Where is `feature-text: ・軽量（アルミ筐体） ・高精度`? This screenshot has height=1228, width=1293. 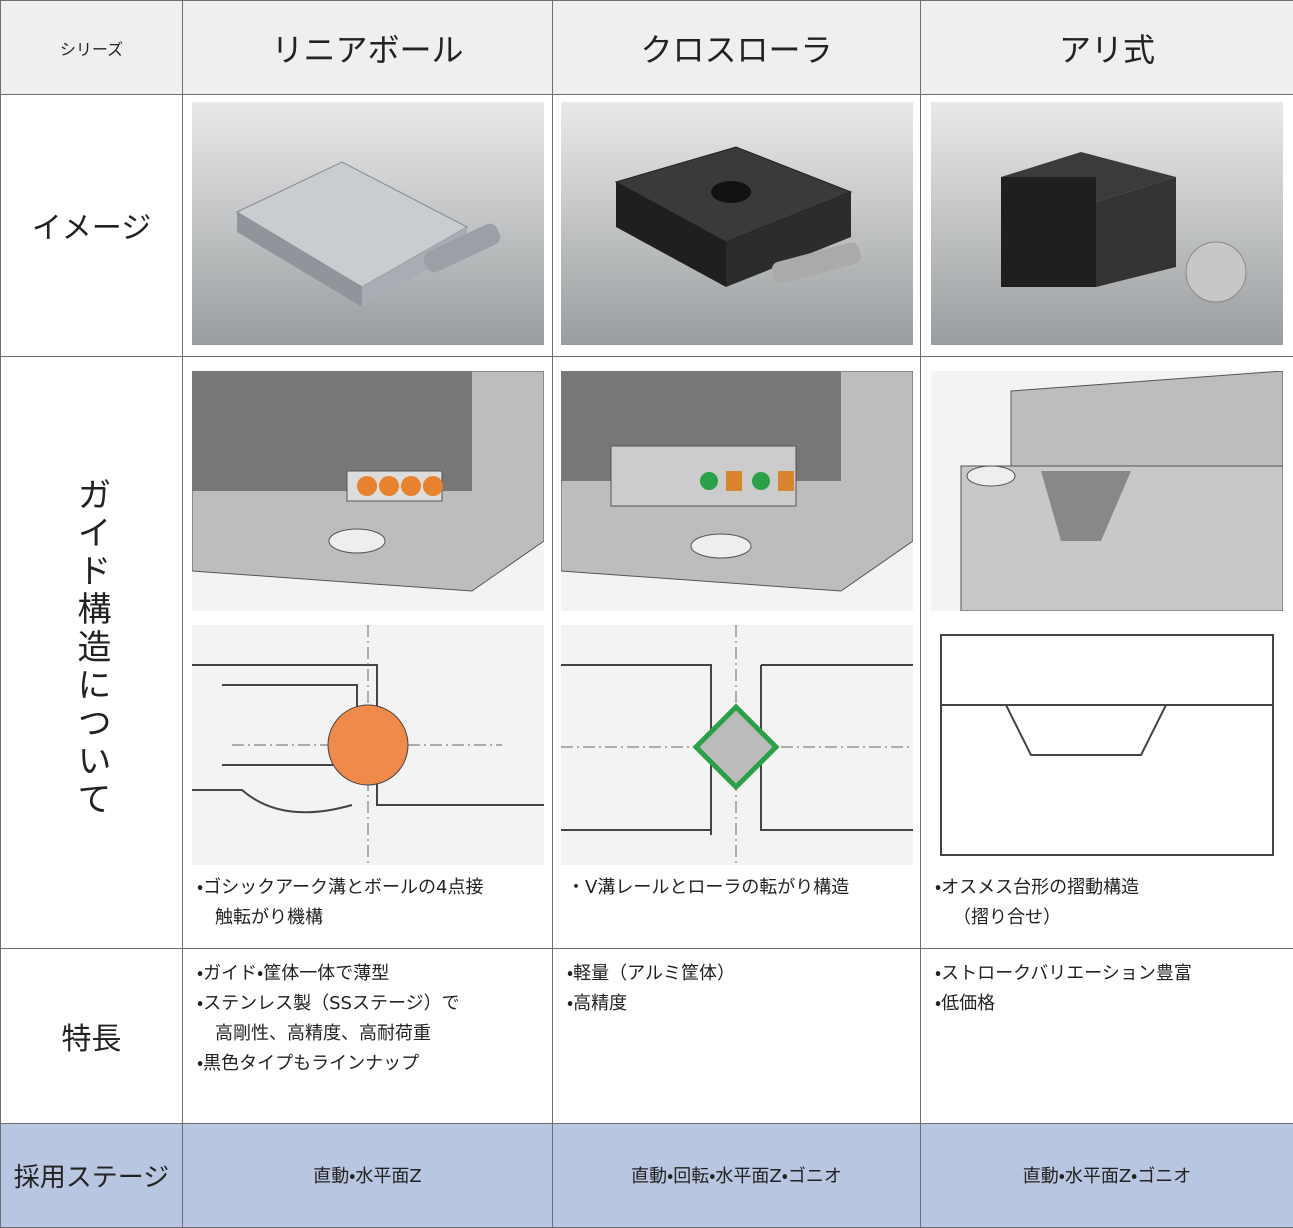 feature-text: ・軽量（アルミ筐体） ・高精度 is located at coordinates (736, 984).